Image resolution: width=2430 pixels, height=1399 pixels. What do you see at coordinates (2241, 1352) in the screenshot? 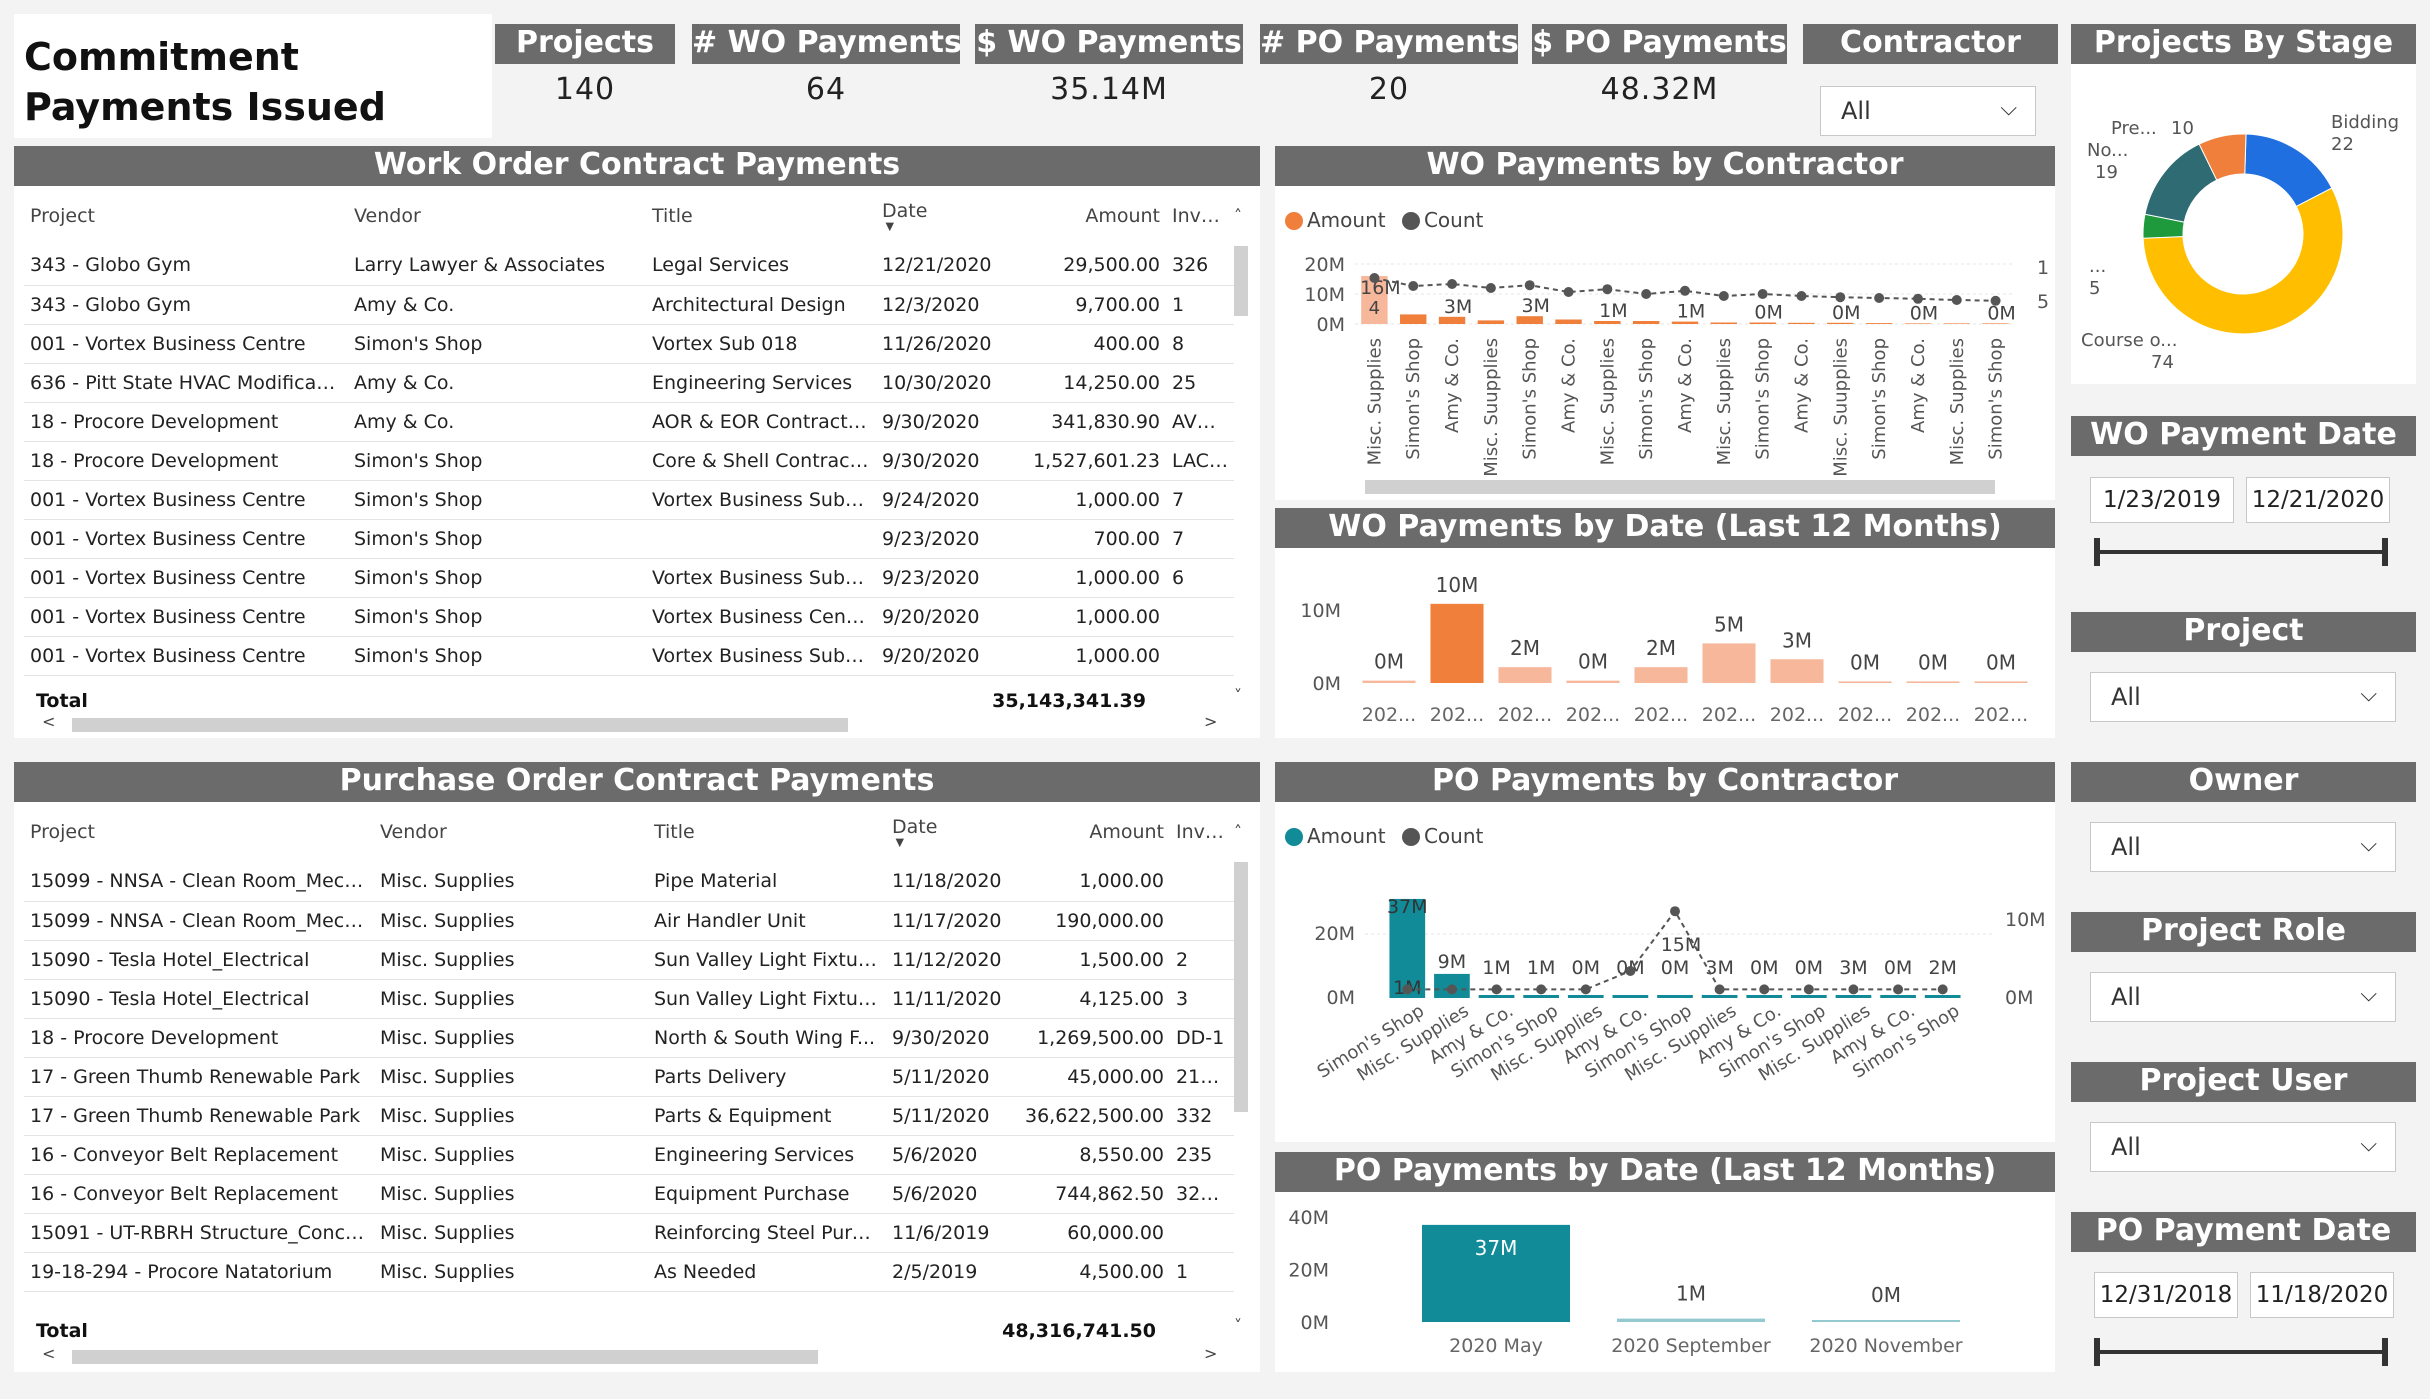
I see `po-date-slider` at bounding box center [2241, 1352].